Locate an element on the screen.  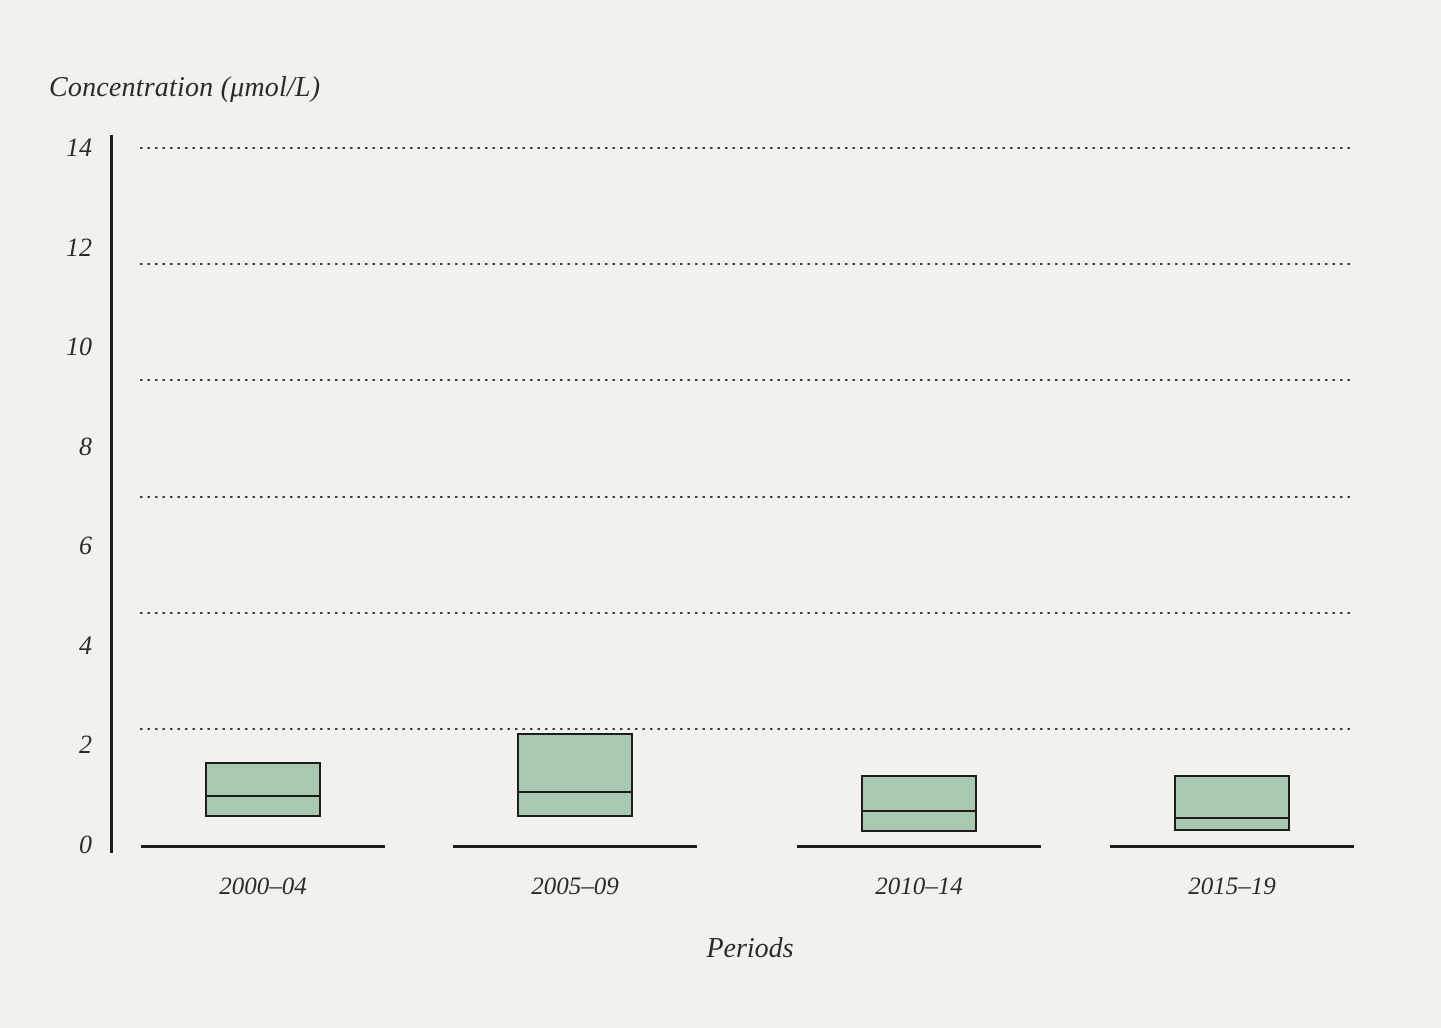
y-tick-label: 0 is located at coordinates (85, 844).